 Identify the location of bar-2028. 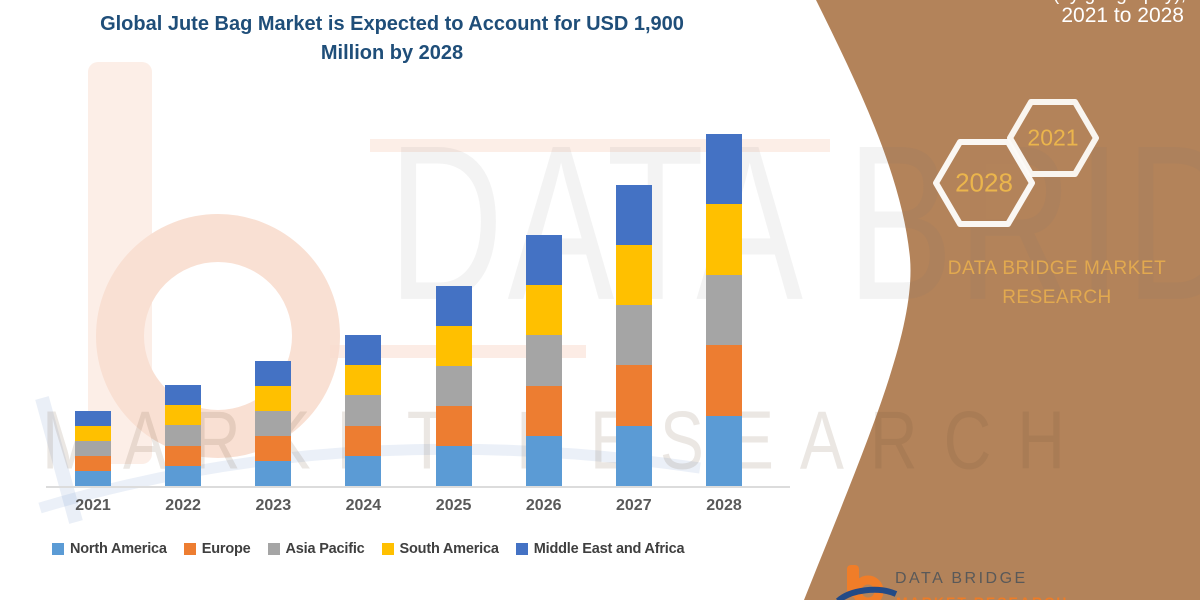
(724, 310).